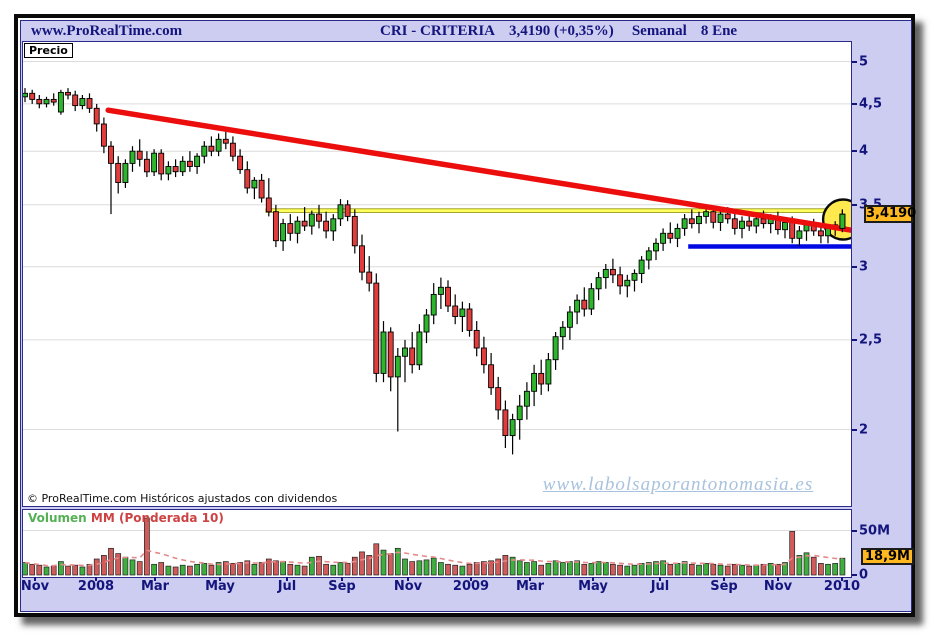  Describe the element at coordinates (778, 586) in the screenshot. I see `time-tick-label: Nov` at that location.